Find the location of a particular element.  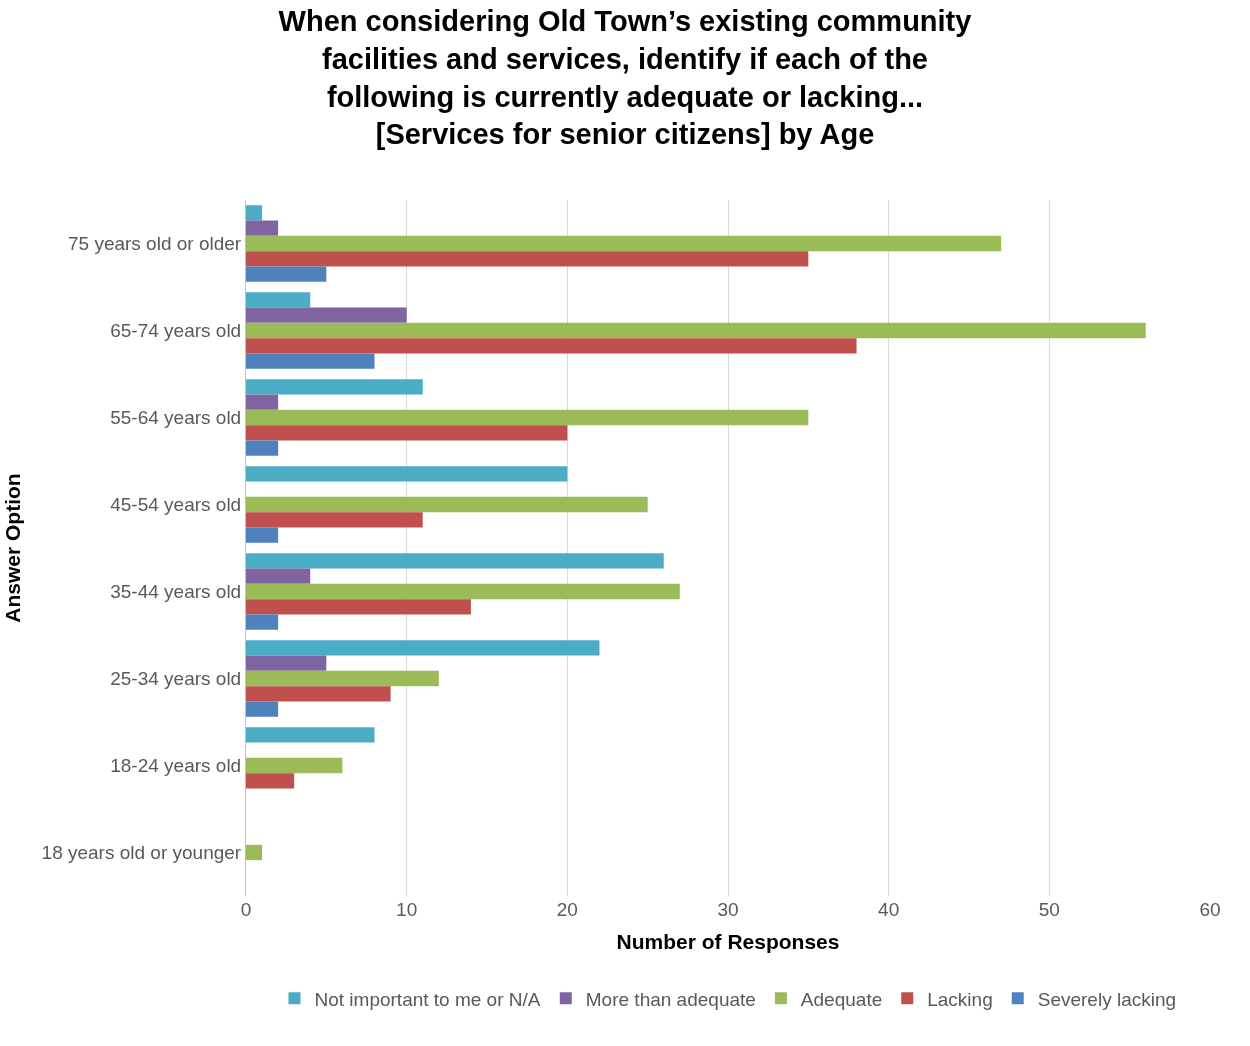

y-tick-label: 75 years old or older is located at coordinates (154, 244).